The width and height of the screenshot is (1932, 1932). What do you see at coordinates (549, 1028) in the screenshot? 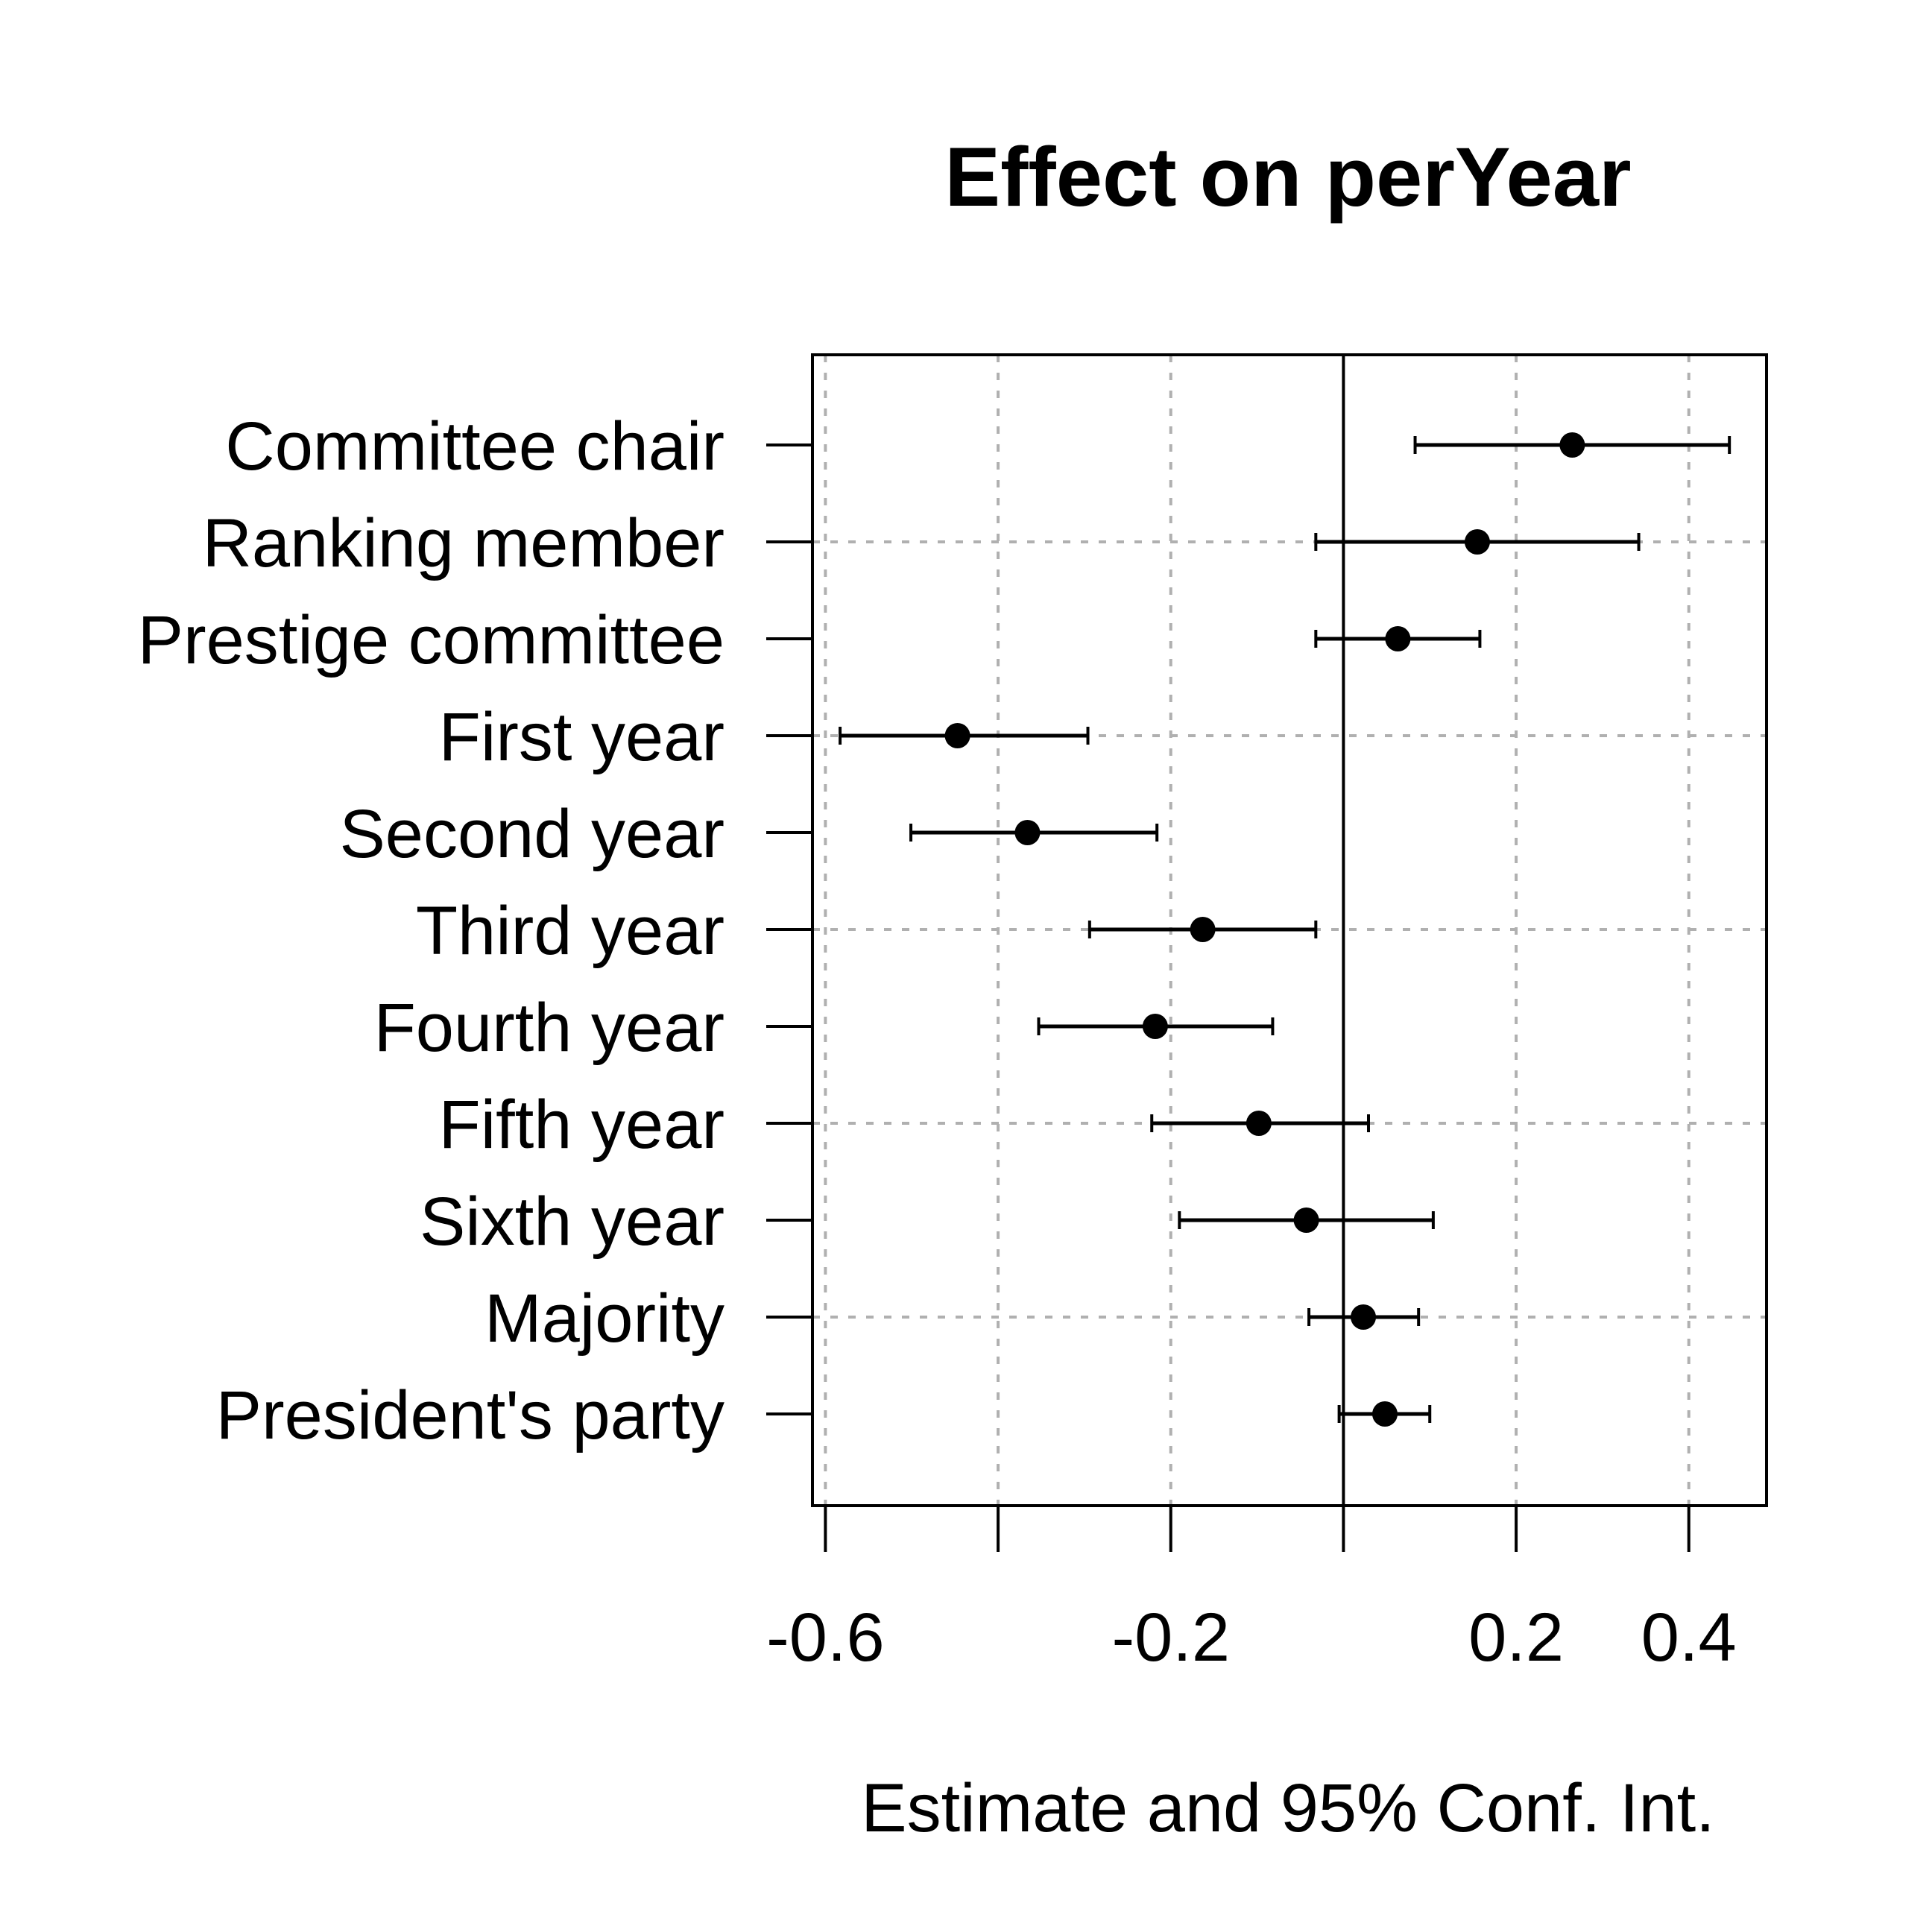
I see `category-label: Fourth year` at bounding box center [549, 1028].